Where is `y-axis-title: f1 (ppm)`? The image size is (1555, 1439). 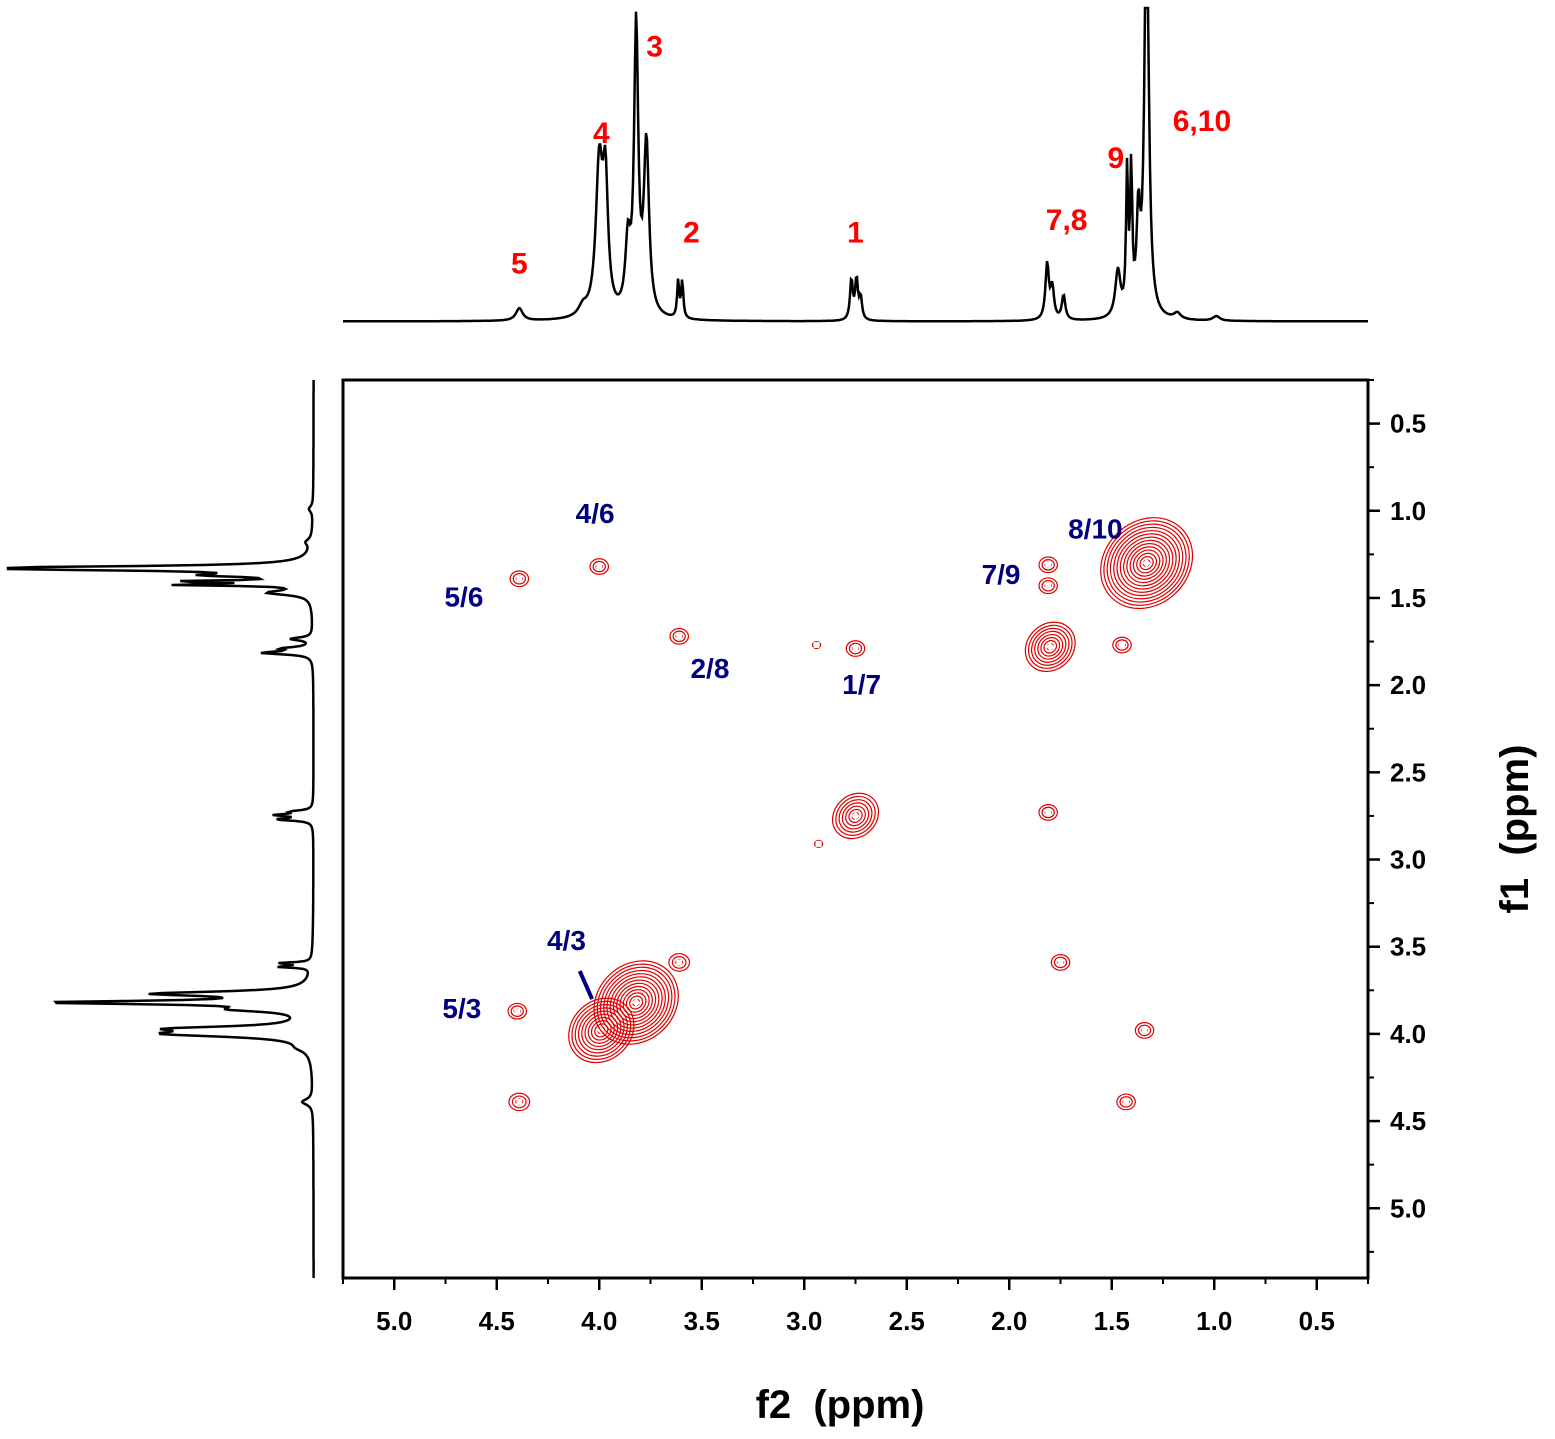 y-axis-title: f1 (ppm) is located at coordinates (1515, 829).